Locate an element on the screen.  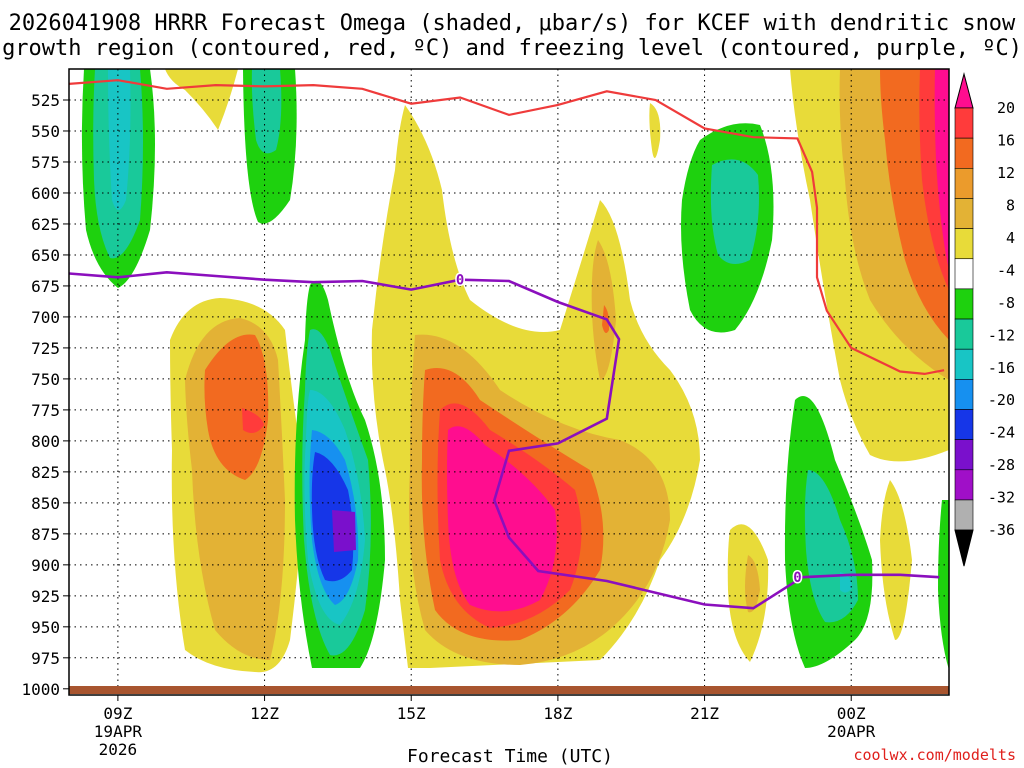
y-tick-label: 975 is located at coordinates (45, 658).